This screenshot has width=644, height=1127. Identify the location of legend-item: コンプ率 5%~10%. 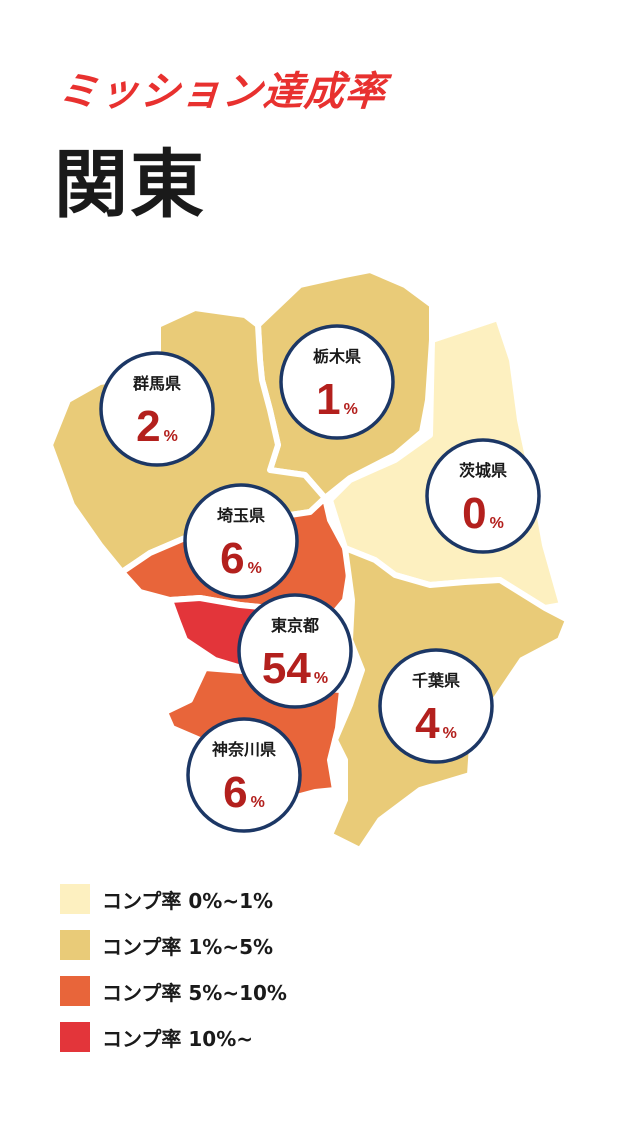
(173, 991).